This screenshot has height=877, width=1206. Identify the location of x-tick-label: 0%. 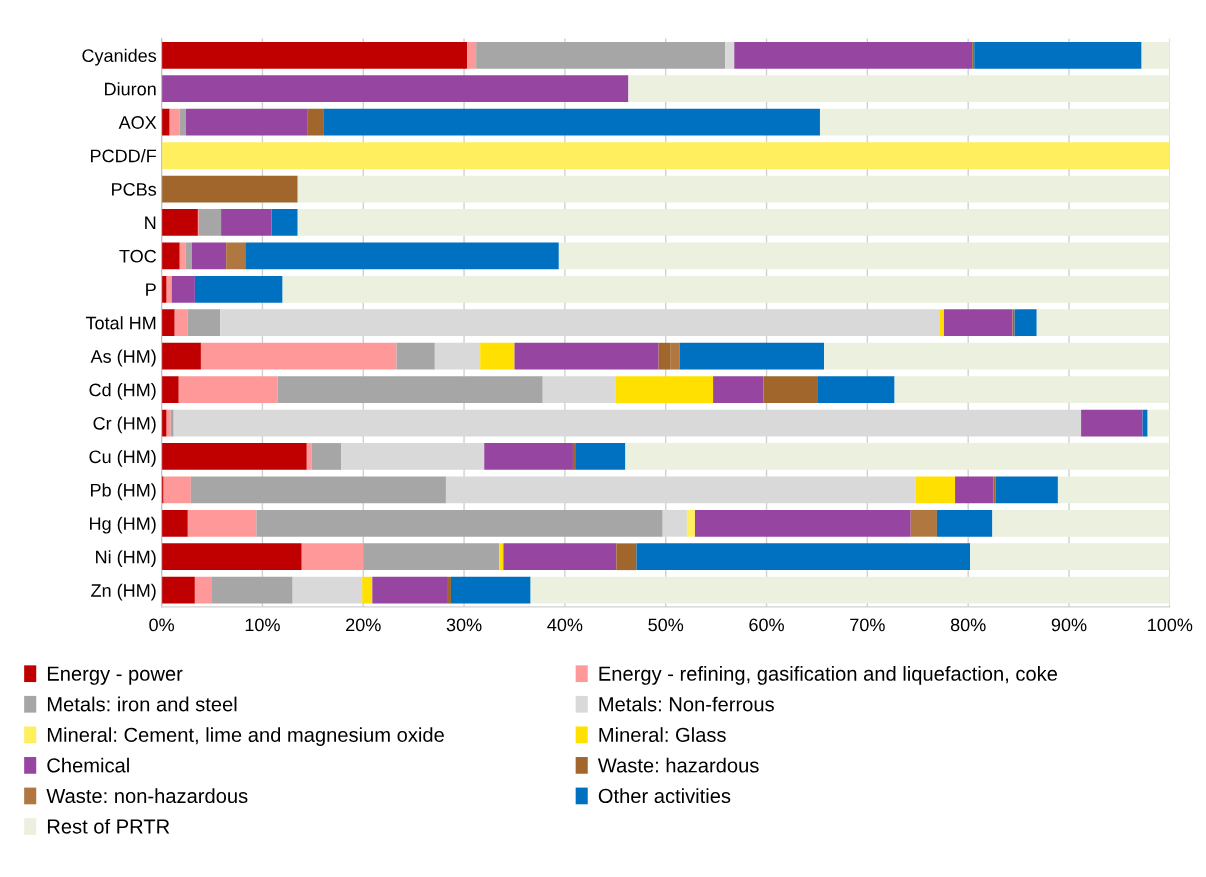
(162, 625).